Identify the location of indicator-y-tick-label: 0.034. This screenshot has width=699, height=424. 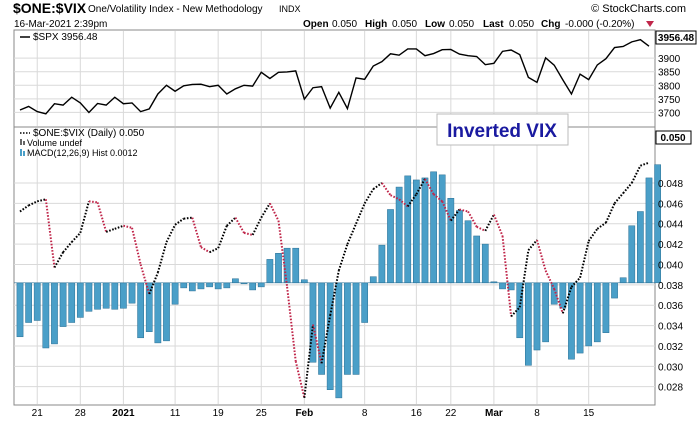
(670, 327).